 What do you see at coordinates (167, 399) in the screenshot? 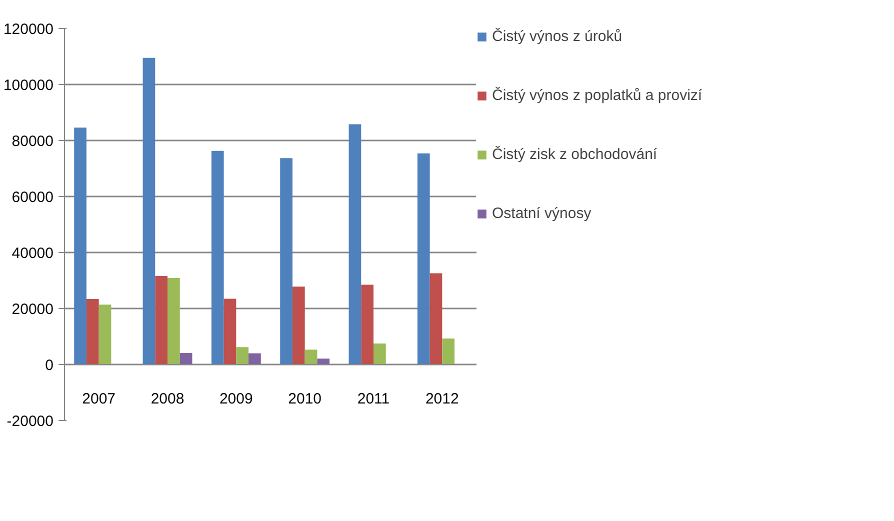
I see `x-tick-label: 2008` at bounding box center [167, 399].